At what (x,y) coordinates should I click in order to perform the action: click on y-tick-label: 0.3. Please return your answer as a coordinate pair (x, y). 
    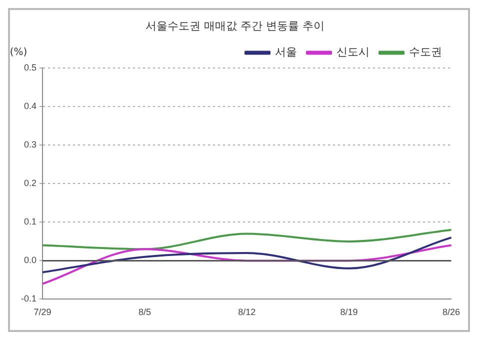
    Looking at the image, I should click on (30, 145).